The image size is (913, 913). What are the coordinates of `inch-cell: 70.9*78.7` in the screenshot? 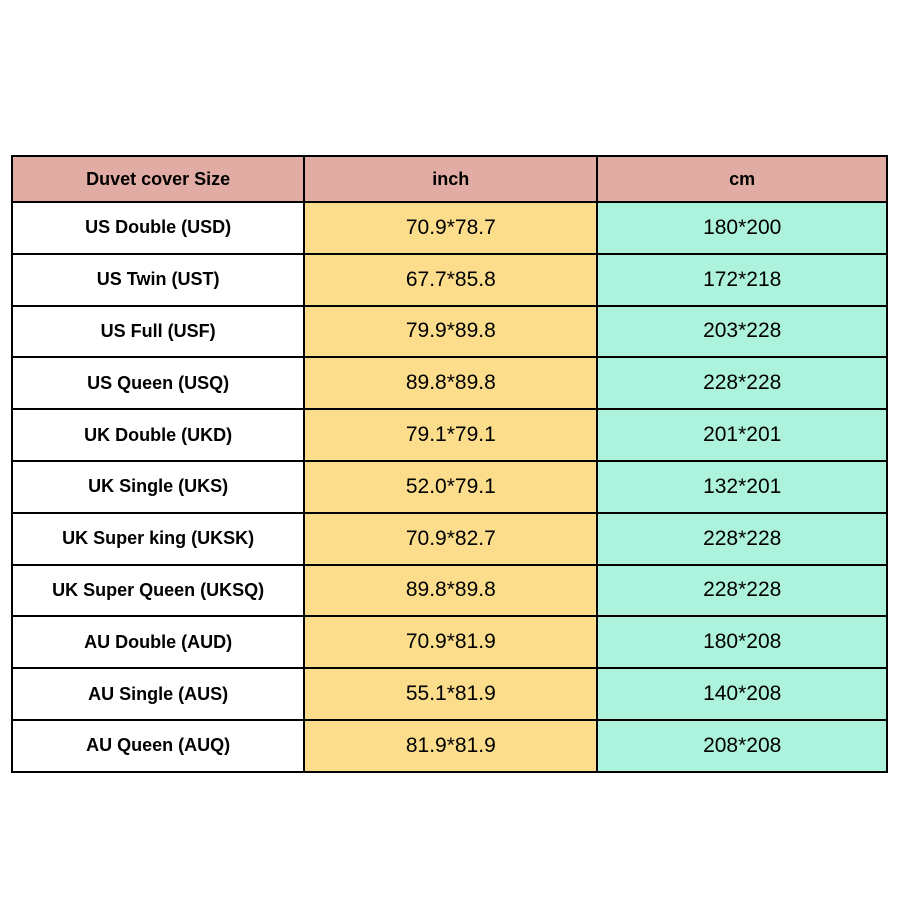 It's located at (451, 228).